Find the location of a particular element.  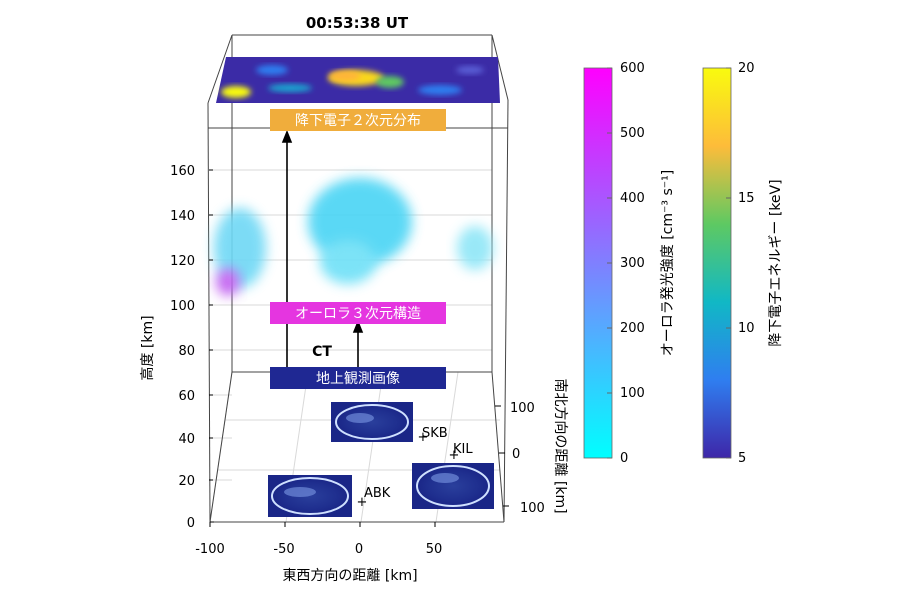

colorbar-intensity-tick: 500 is located at coordinates (632, 133).